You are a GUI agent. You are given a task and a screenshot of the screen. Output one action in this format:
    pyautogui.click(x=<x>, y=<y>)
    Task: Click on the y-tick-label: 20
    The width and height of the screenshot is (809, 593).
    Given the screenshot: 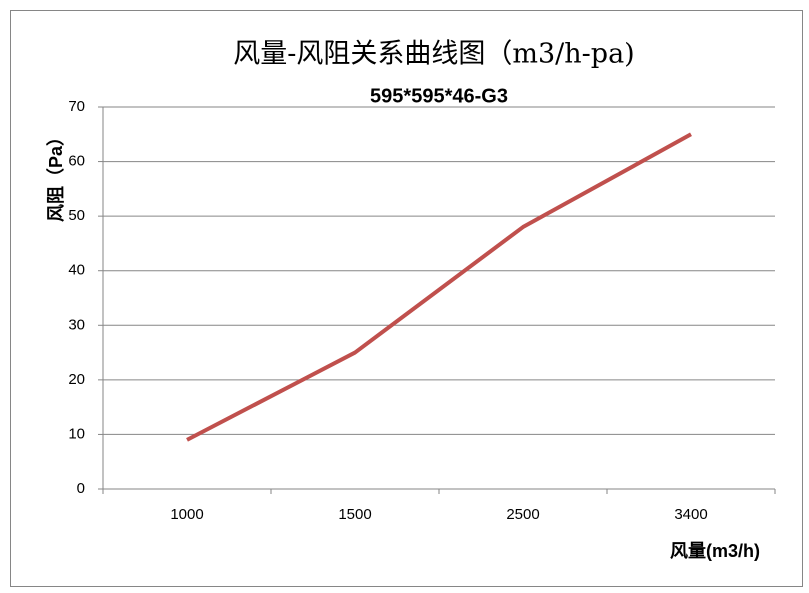 What is the action you would take?
    pyautogui.click(x=76, y=379)
    